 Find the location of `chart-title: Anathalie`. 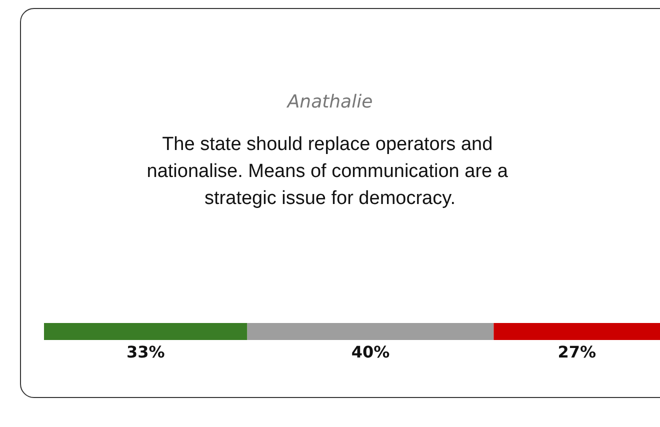

chart-title: Anathalie is located at coordinates (329, 102).